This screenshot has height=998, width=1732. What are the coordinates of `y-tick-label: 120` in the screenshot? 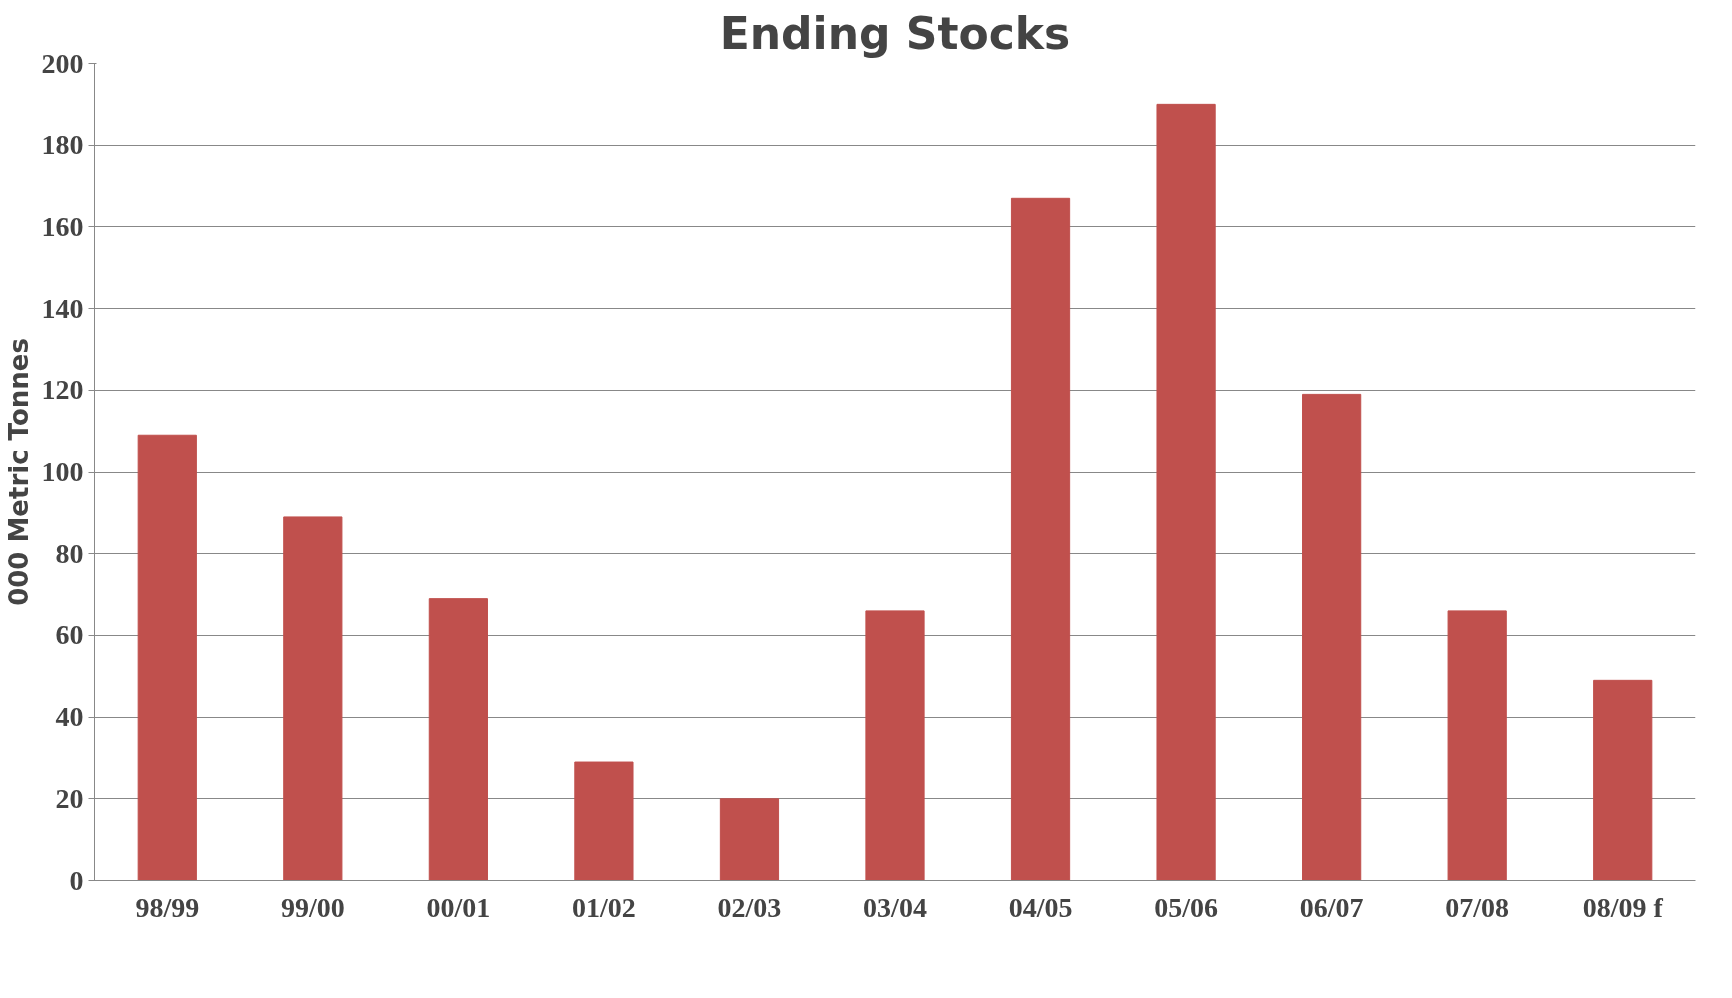 It's located at (62, 390).